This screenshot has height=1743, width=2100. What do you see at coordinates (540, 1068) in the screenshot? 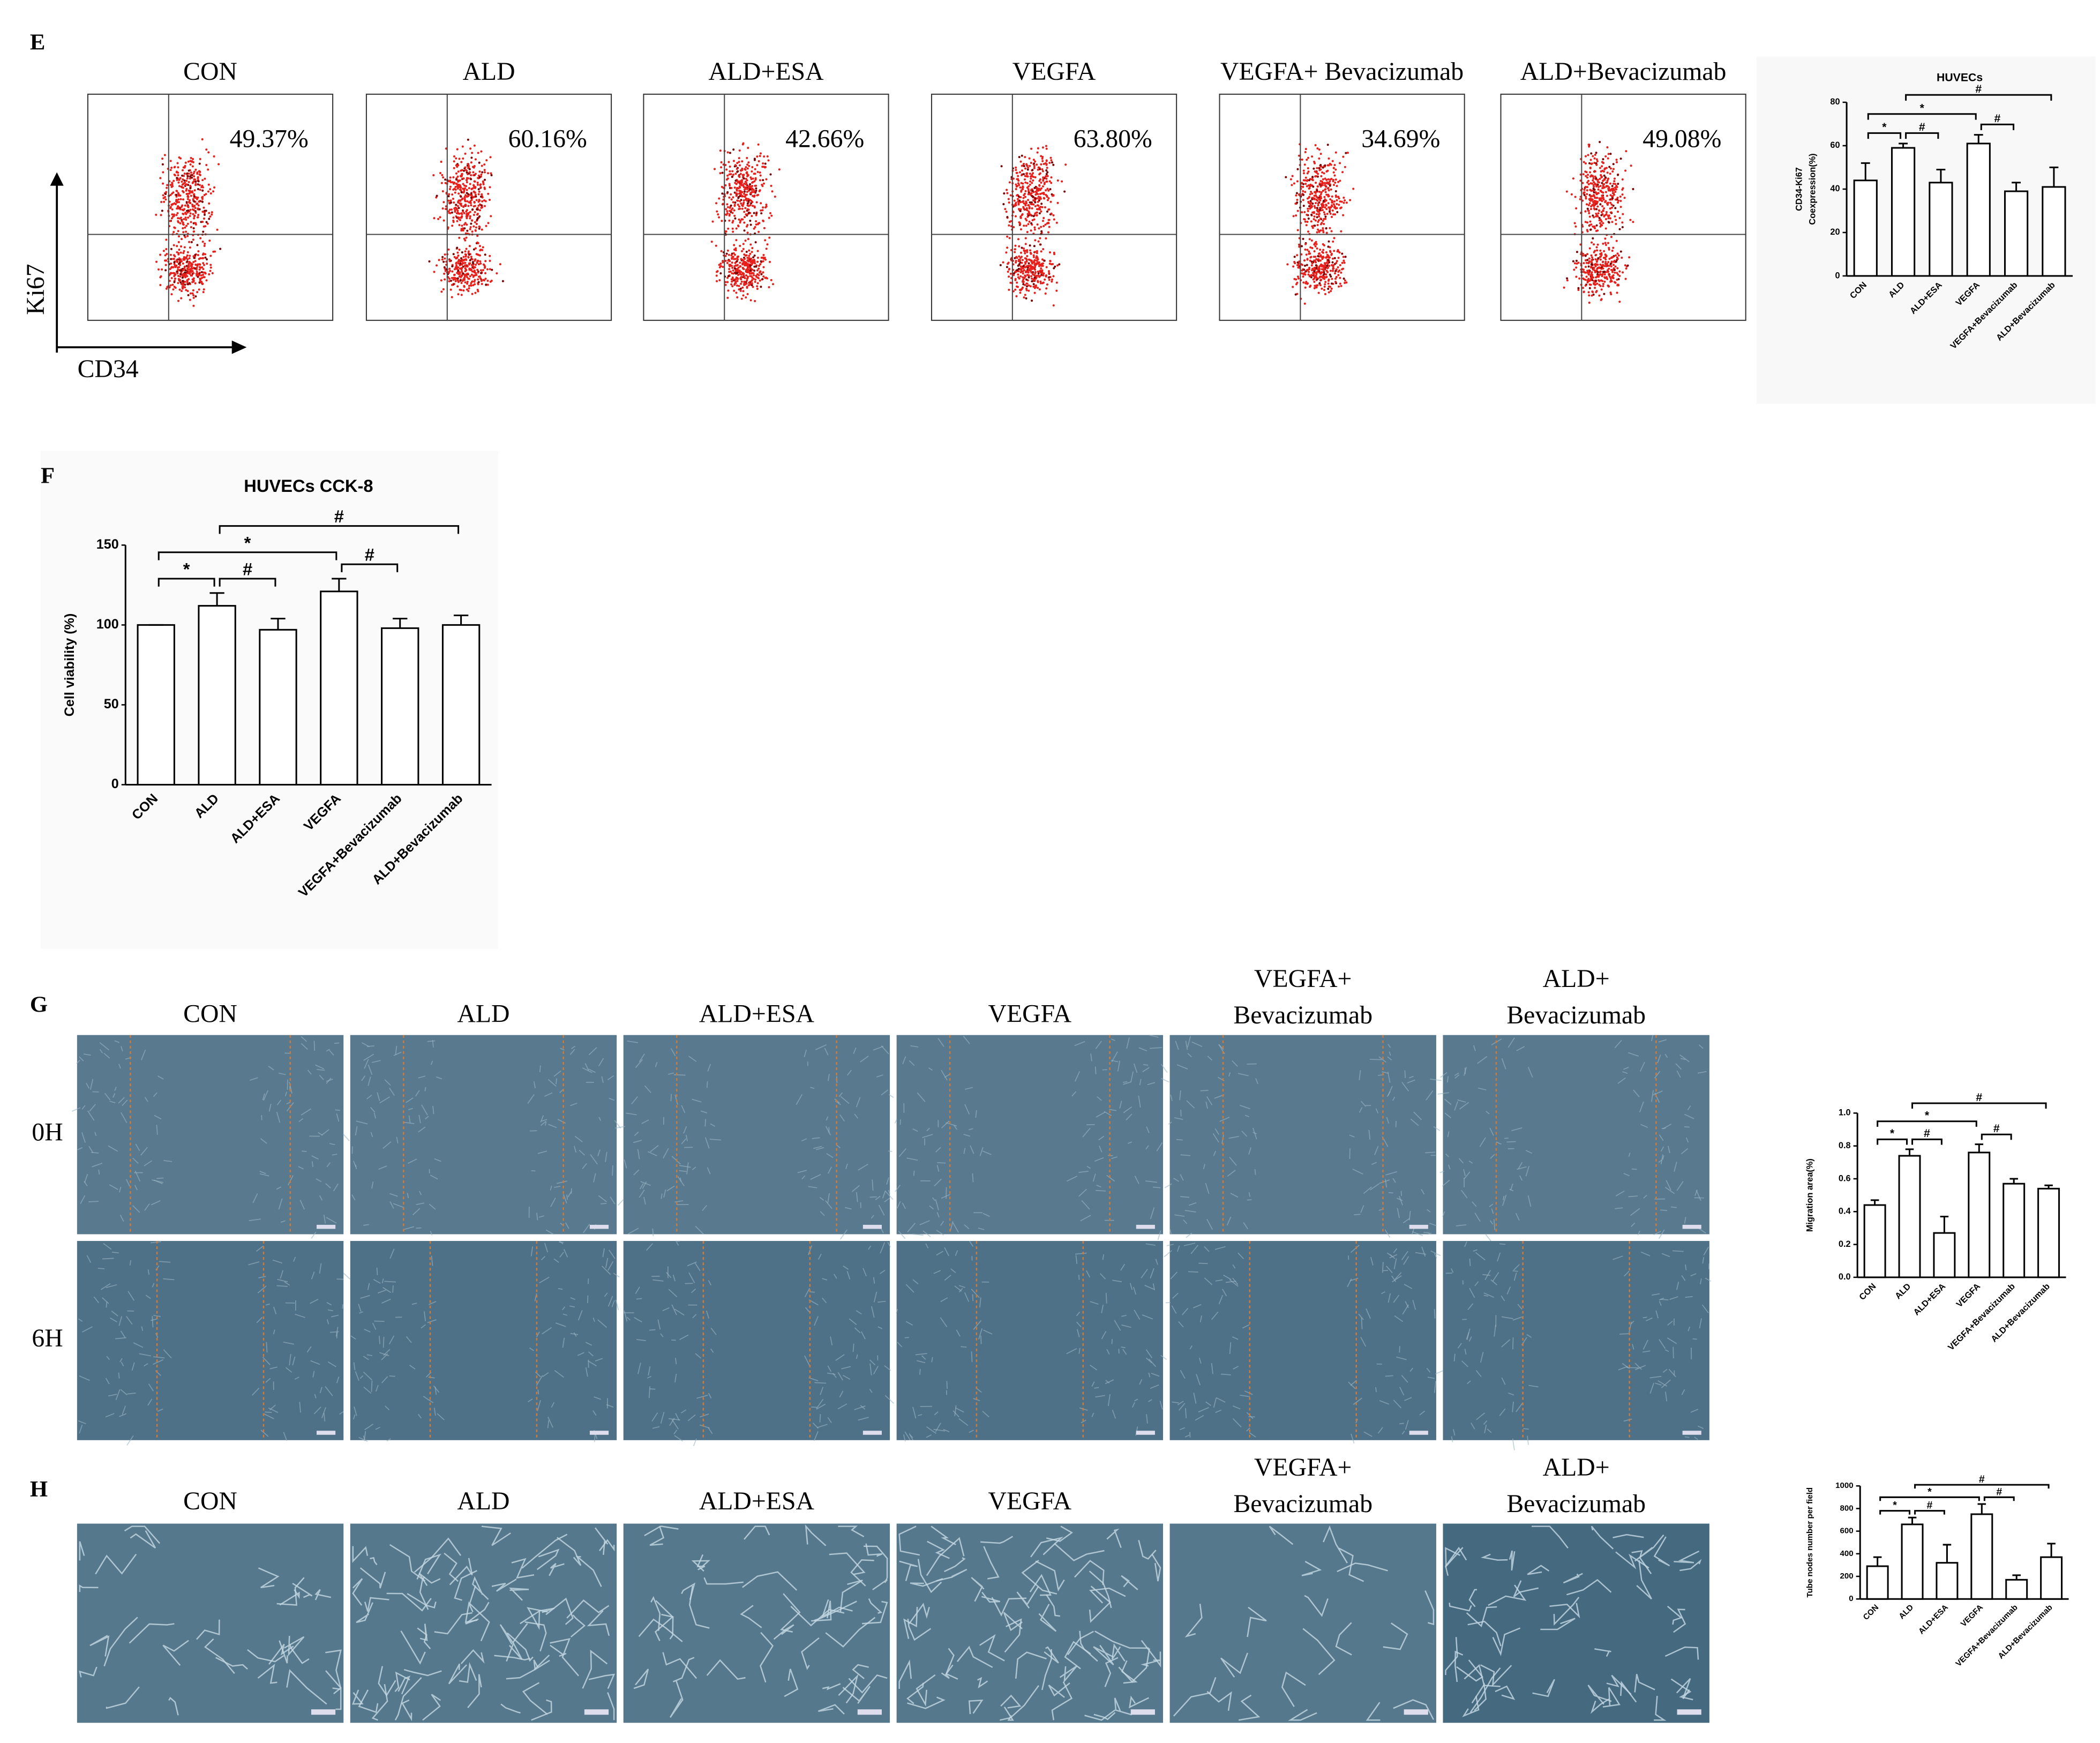
I see `cell-texture` at bounding box center [540, 1068].